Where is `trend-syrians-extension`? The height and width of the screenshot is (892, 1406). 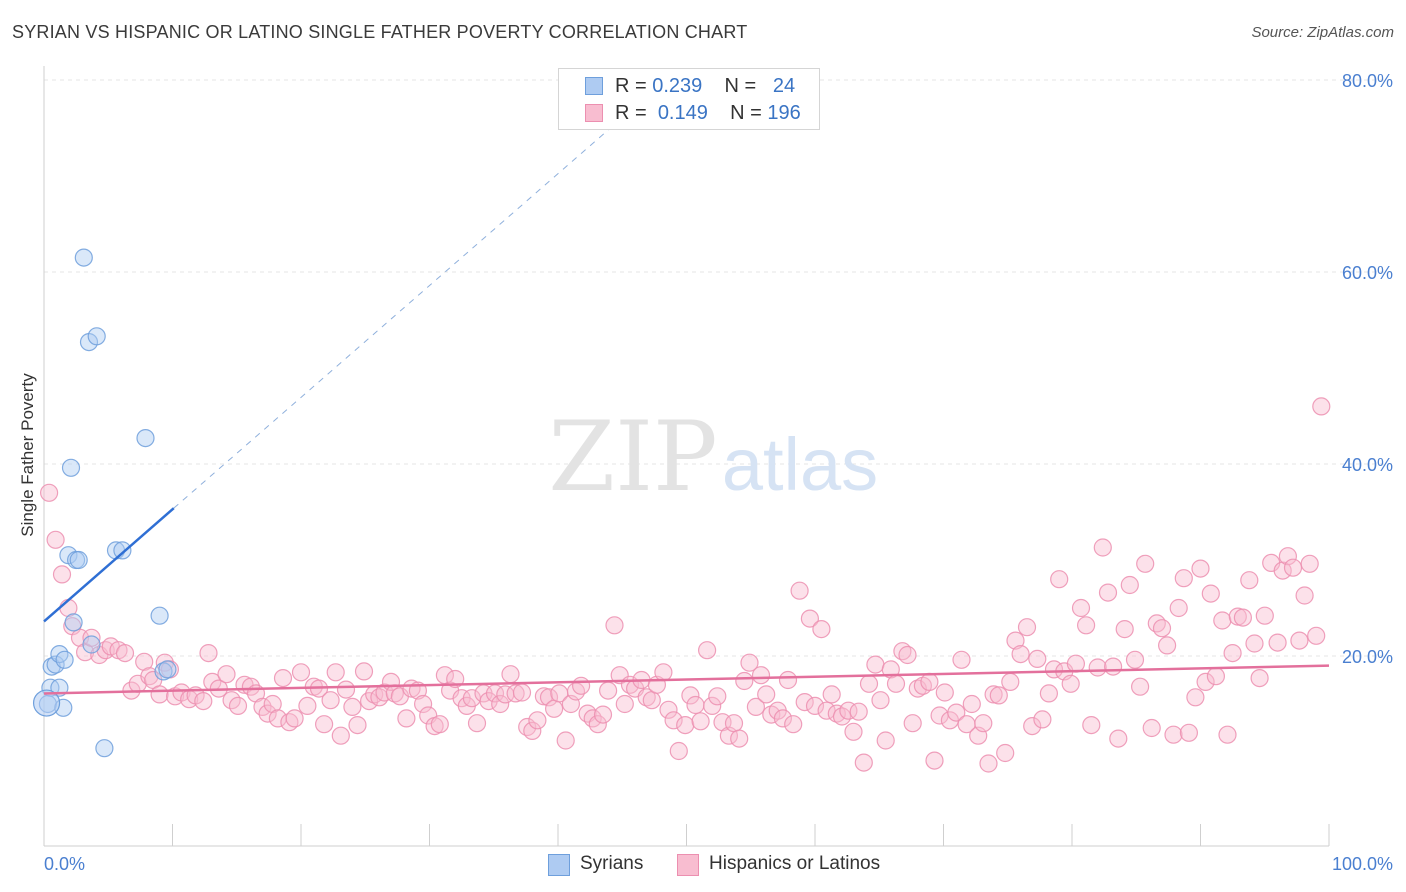 trend-syrians-extension is located at coordinates (395, 315).